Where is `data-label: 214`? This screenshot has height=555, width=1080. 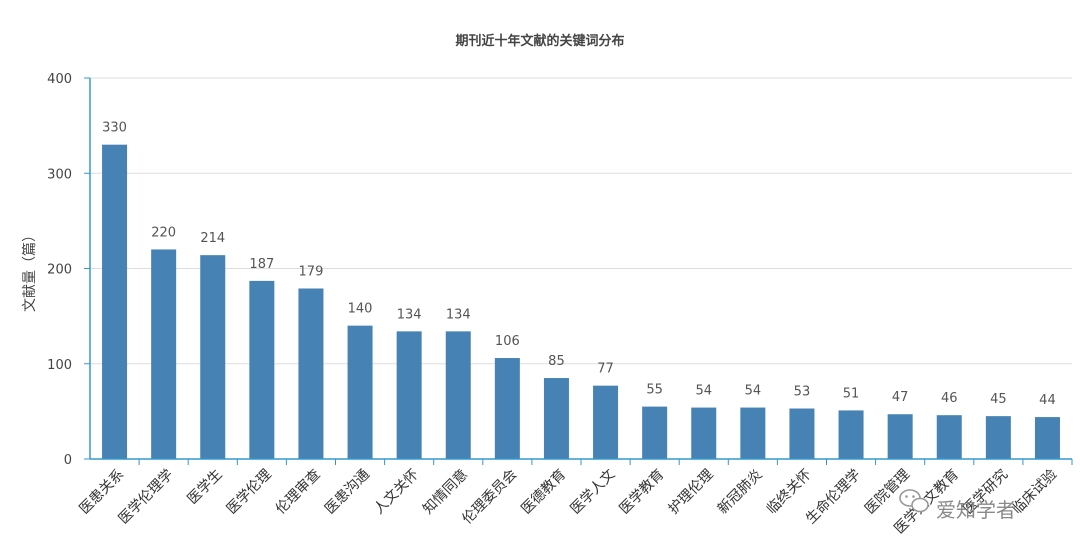 data-label: 214 is located at coordinates (212, 238).